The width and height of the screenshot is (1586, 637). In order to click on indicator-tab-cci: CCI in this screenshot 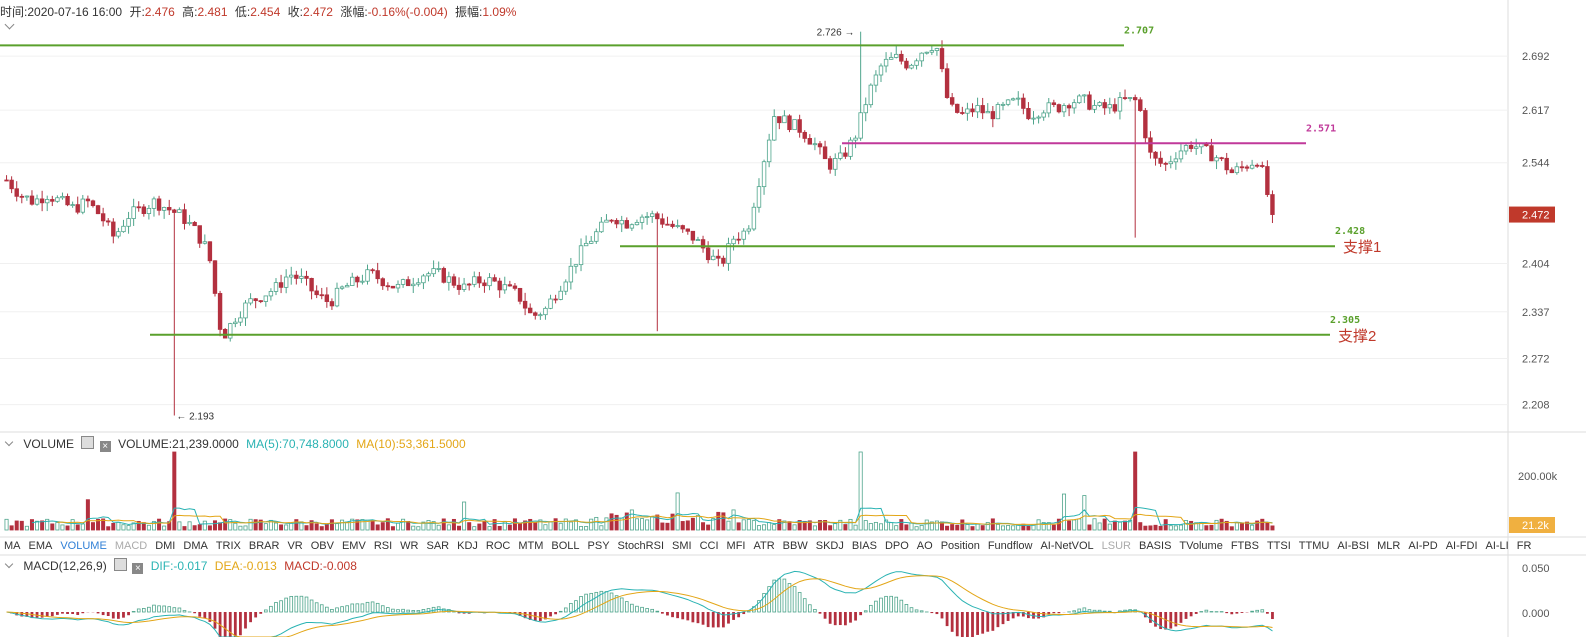, I will do `click(709, 546)`.